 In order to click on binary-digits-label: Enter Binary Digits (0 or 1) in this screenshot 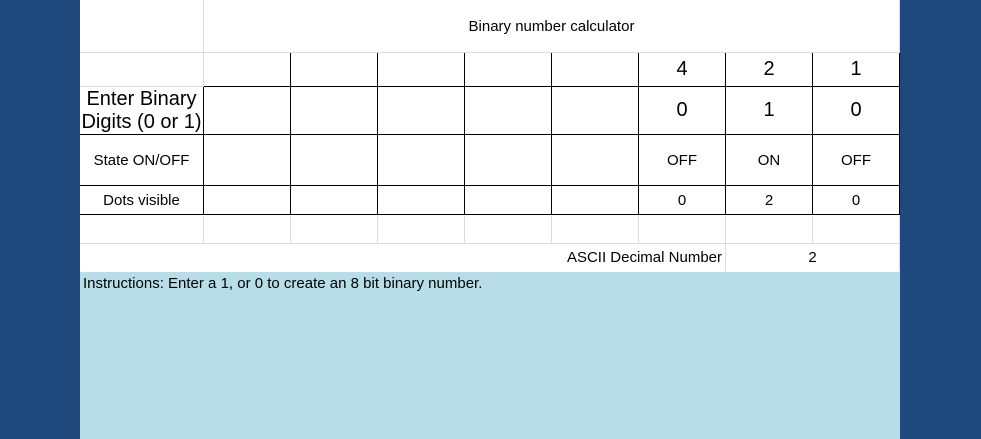, I will do `click(142, 110)`.